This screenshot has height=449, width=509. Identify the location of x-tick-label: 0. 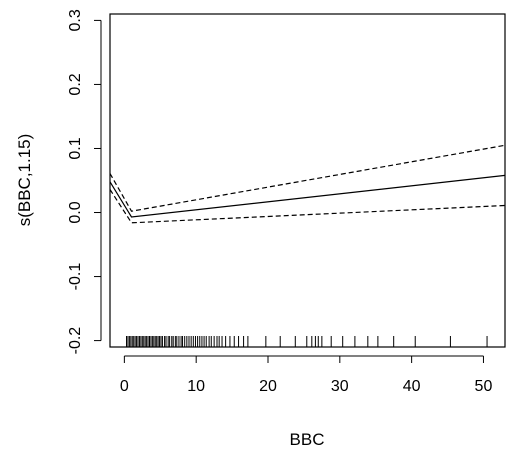
(124, 386).